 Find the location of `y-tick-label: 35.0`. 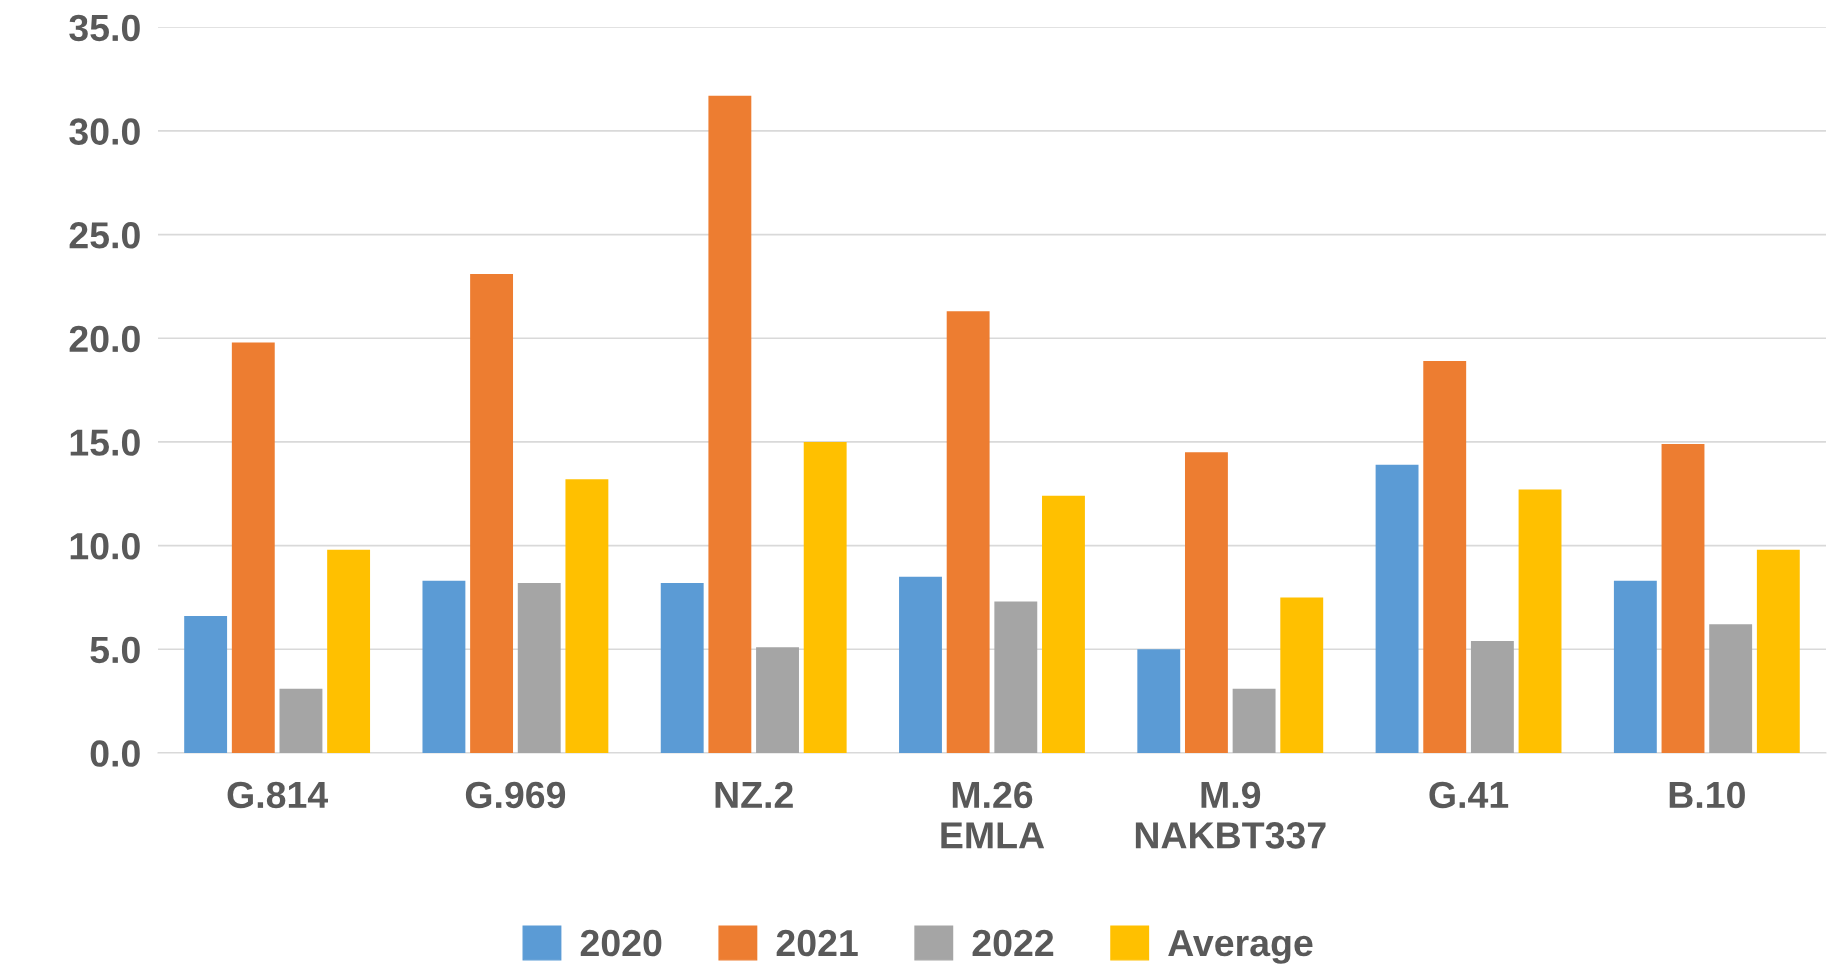

y-tick-label: 35.0 is located at coordinates (104, 28).